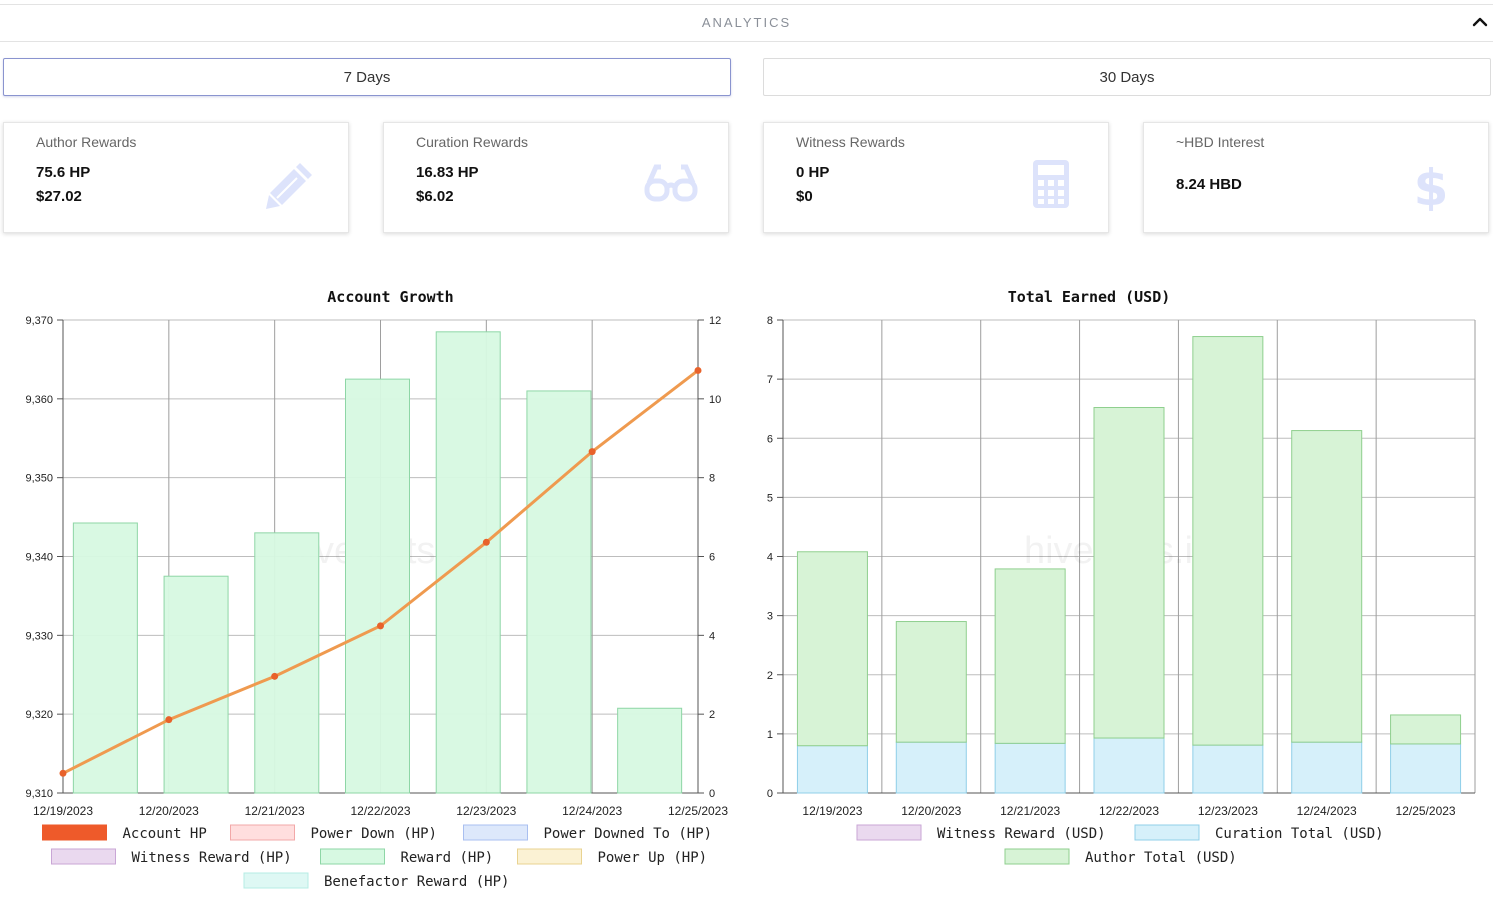 This screenshot has height=907, width=1493. Describe the element at coordinates (39, 636) in the screenshot. I see `y-tick-label-left: 9,330` at that location.